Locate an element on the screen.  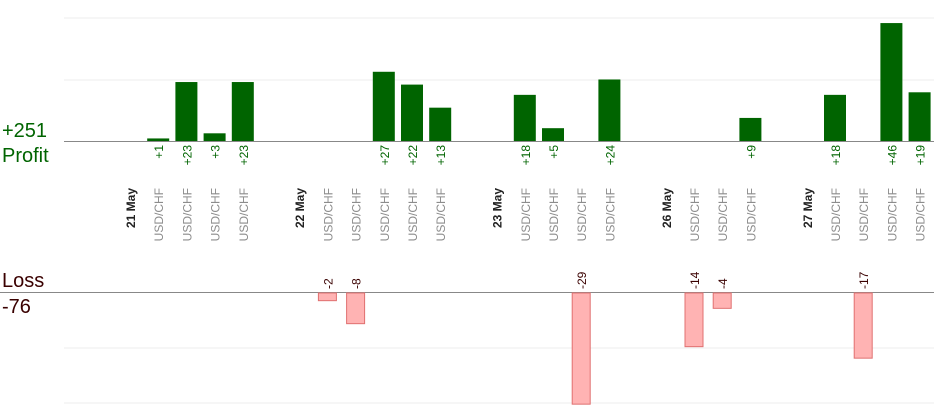
profit-value-label: +13 is located at coordinates (441, 155).